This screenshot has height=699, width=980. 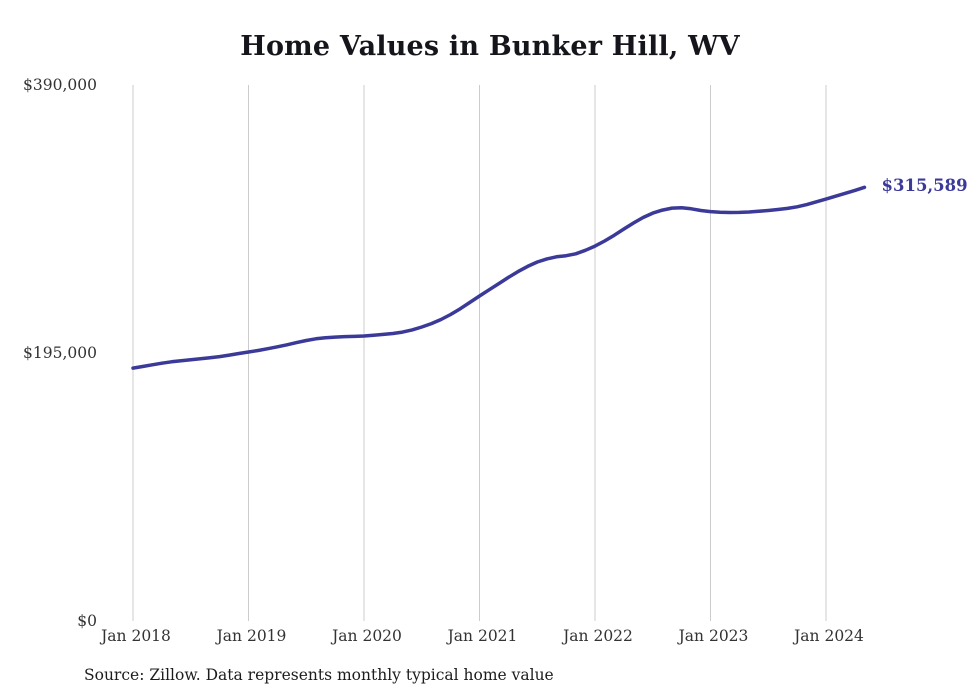 I want to click on y-tick-label: $0, so click(x=87, y=621).